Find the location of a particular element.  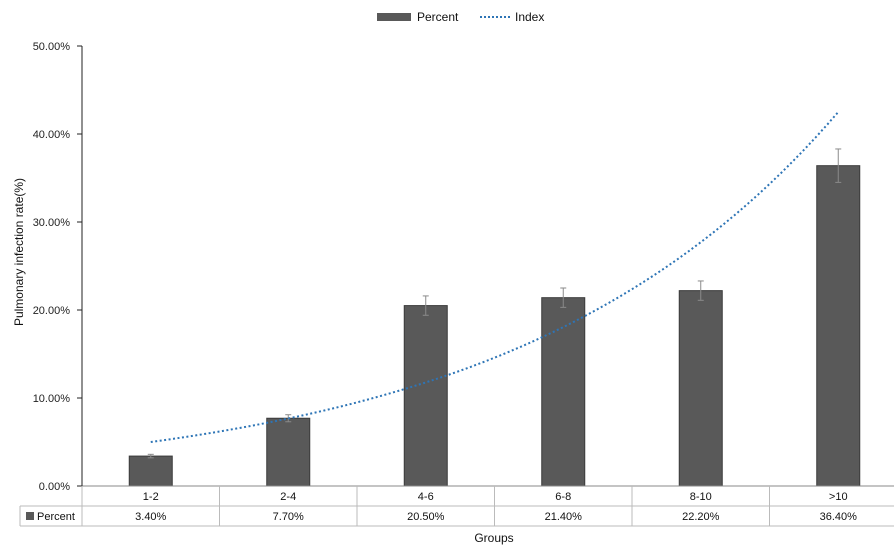

x-axis-title: Groups is located at coordinates (493, 538).